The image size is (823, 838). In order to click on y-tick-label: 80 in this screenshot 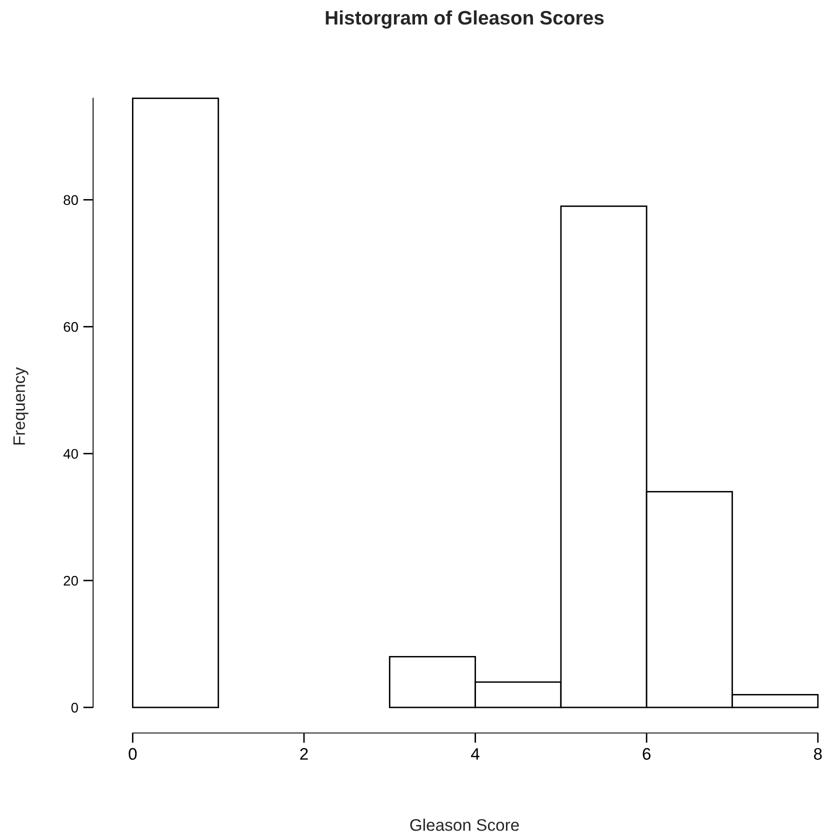, I will do `click(71, 200)`.